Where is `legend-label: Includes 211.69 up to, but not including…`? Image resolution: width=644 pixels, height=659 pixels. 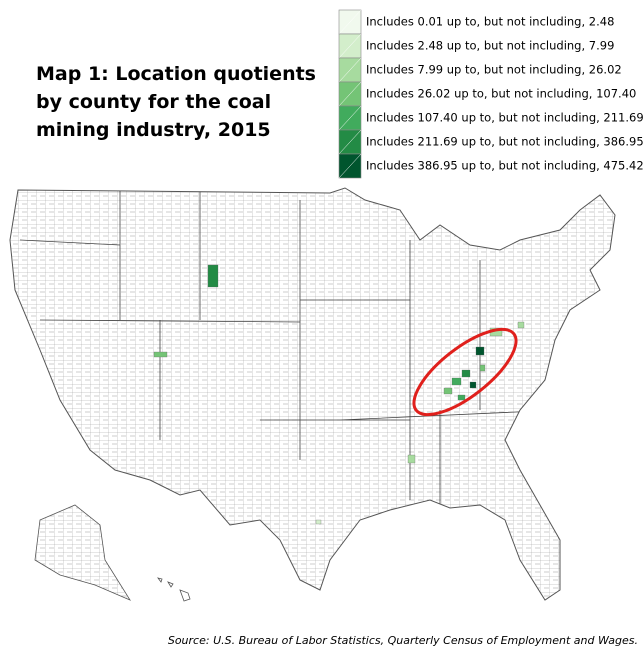 legend-label: Includes 211.69 up to, but not including… is located at coordinates (505, 142).